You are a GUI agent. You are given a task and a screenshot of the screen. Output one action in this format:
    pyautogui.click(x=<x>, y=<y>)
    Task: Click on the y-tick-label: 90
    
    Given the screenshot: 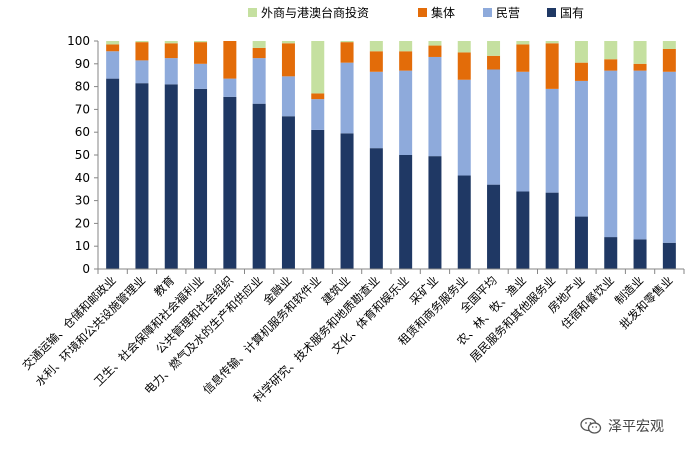 What is the action you would take?
    pyautogui.click(x=82, y=64)
    